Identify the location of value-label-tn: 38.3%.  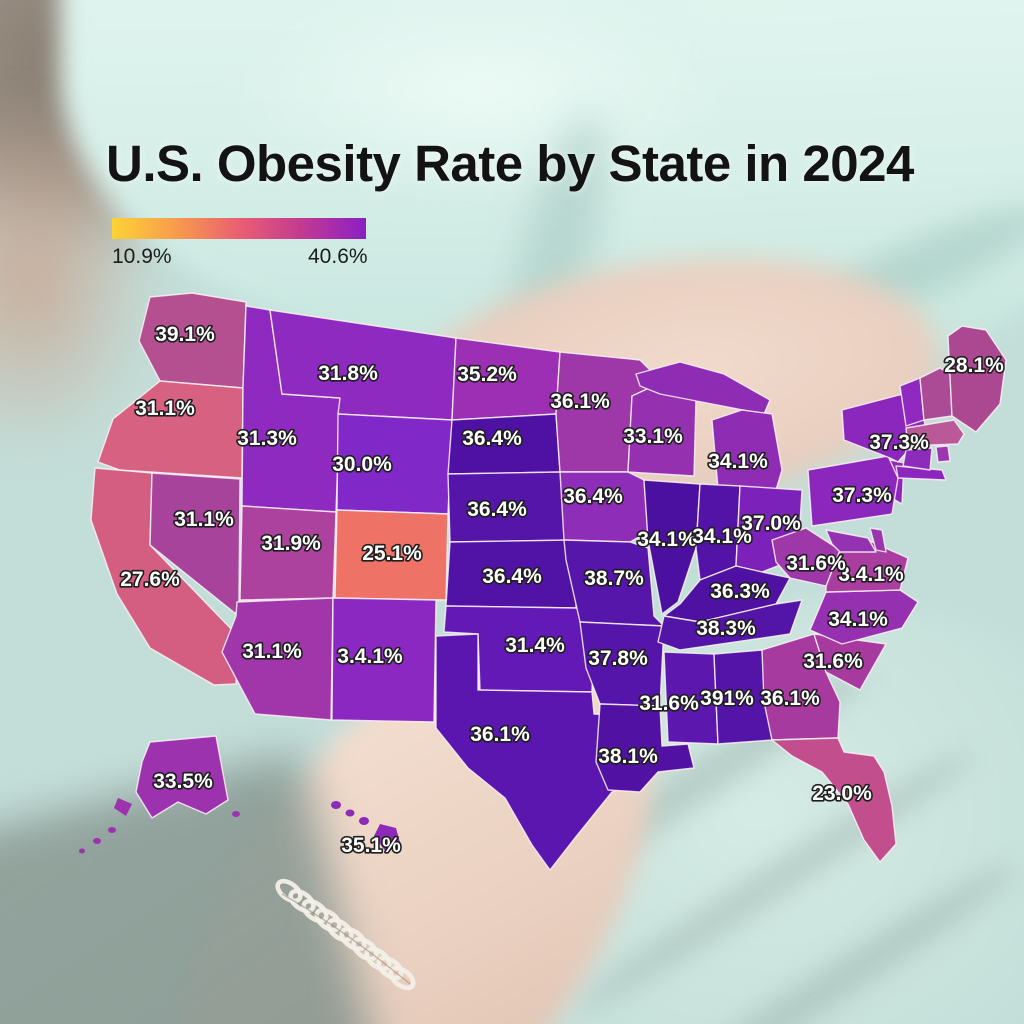
(726, 628).